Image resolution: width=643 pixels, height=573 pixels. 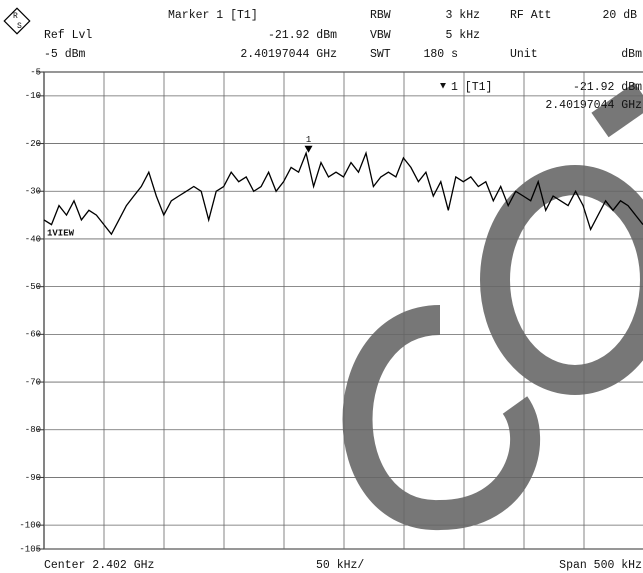 What do you see at coordinates (308, 149) in the screenshot?
I see `marker` at bounding box center [308, 149].